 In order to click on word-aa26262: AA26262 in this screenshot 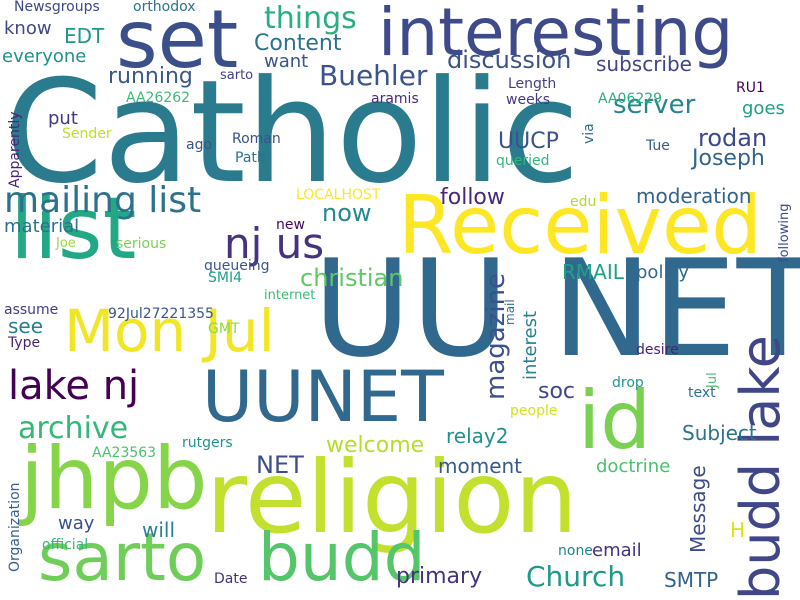, I will do `click(158, 98)`.